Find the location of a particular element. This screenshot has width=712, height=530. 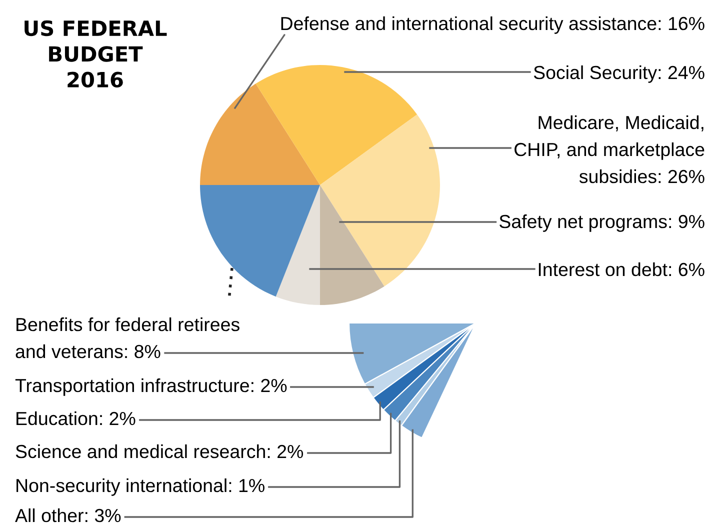

slice-label: Non-security international: 1% is located at coordinates (140, 487).